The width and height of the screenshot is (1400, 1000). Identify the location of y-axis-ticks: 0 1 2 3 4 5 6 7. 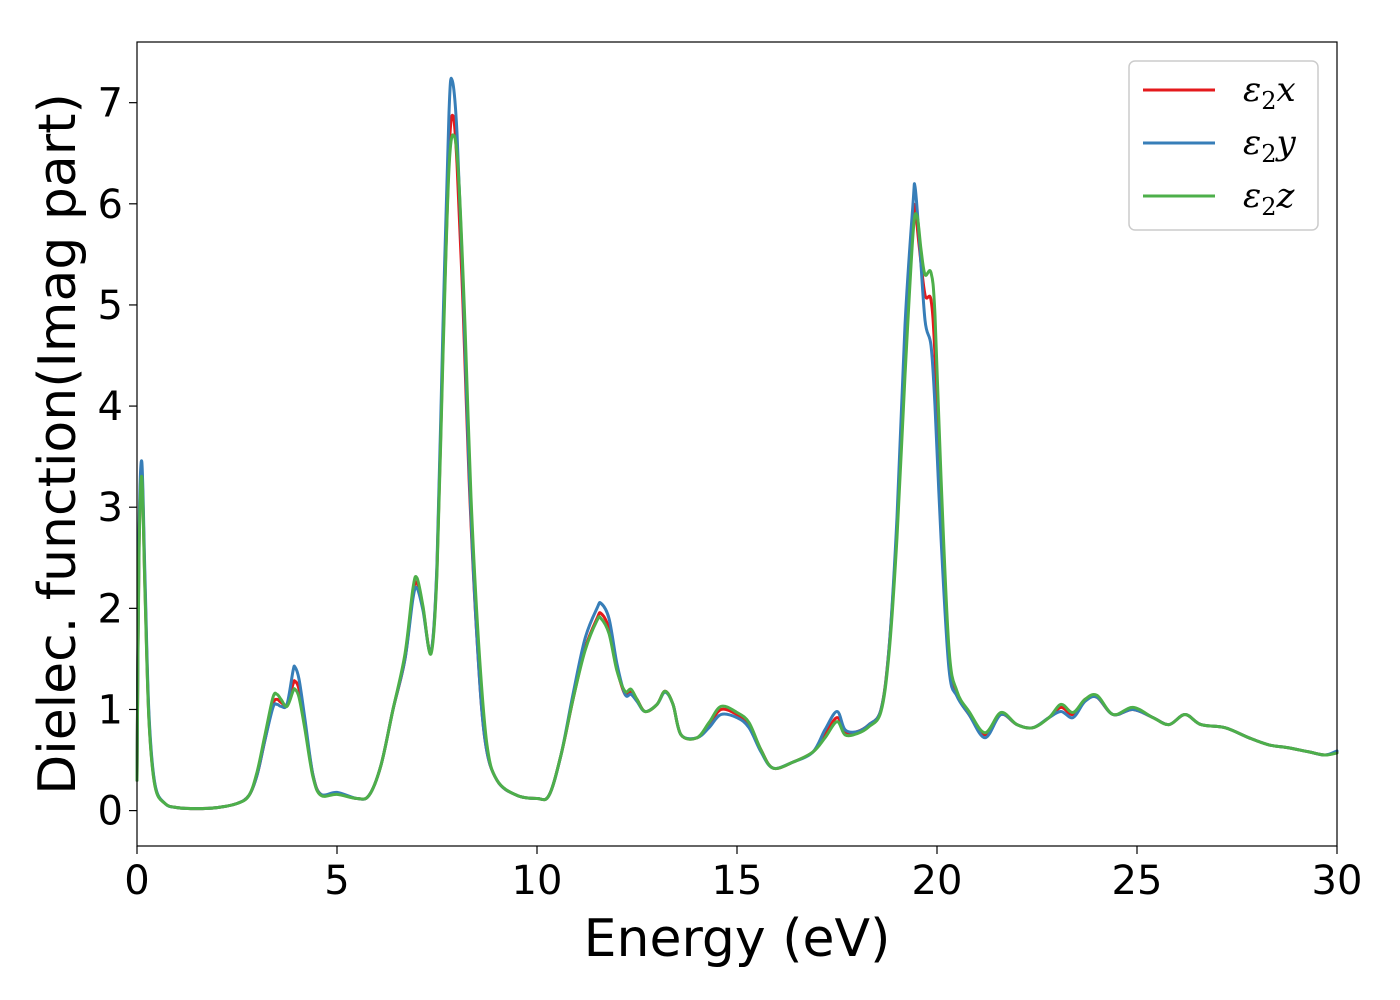
(117, 458).